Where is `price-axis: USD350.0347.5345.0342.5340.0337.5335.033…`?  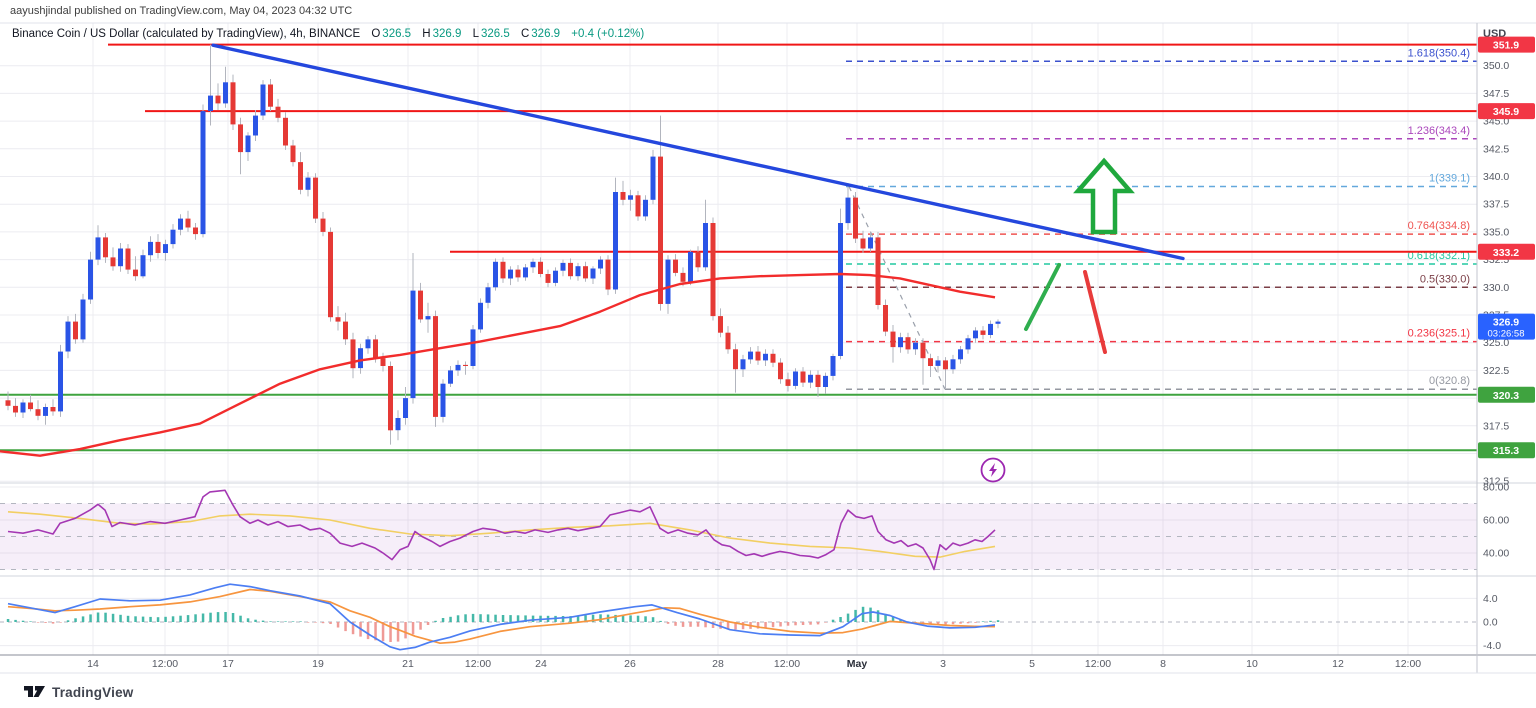 price-axis: USD350.0347.5345.0342.5340.0337.5335.033… is located at coordinates (1496, 340).